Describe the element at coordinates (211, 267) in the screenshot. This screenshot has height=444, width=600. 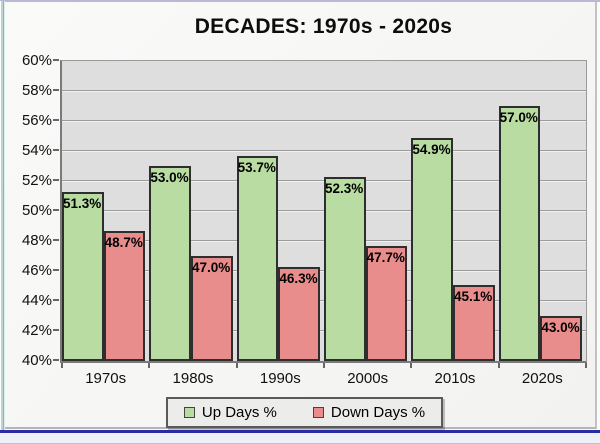
I see `bar-value-label: 47.0%` at that location.